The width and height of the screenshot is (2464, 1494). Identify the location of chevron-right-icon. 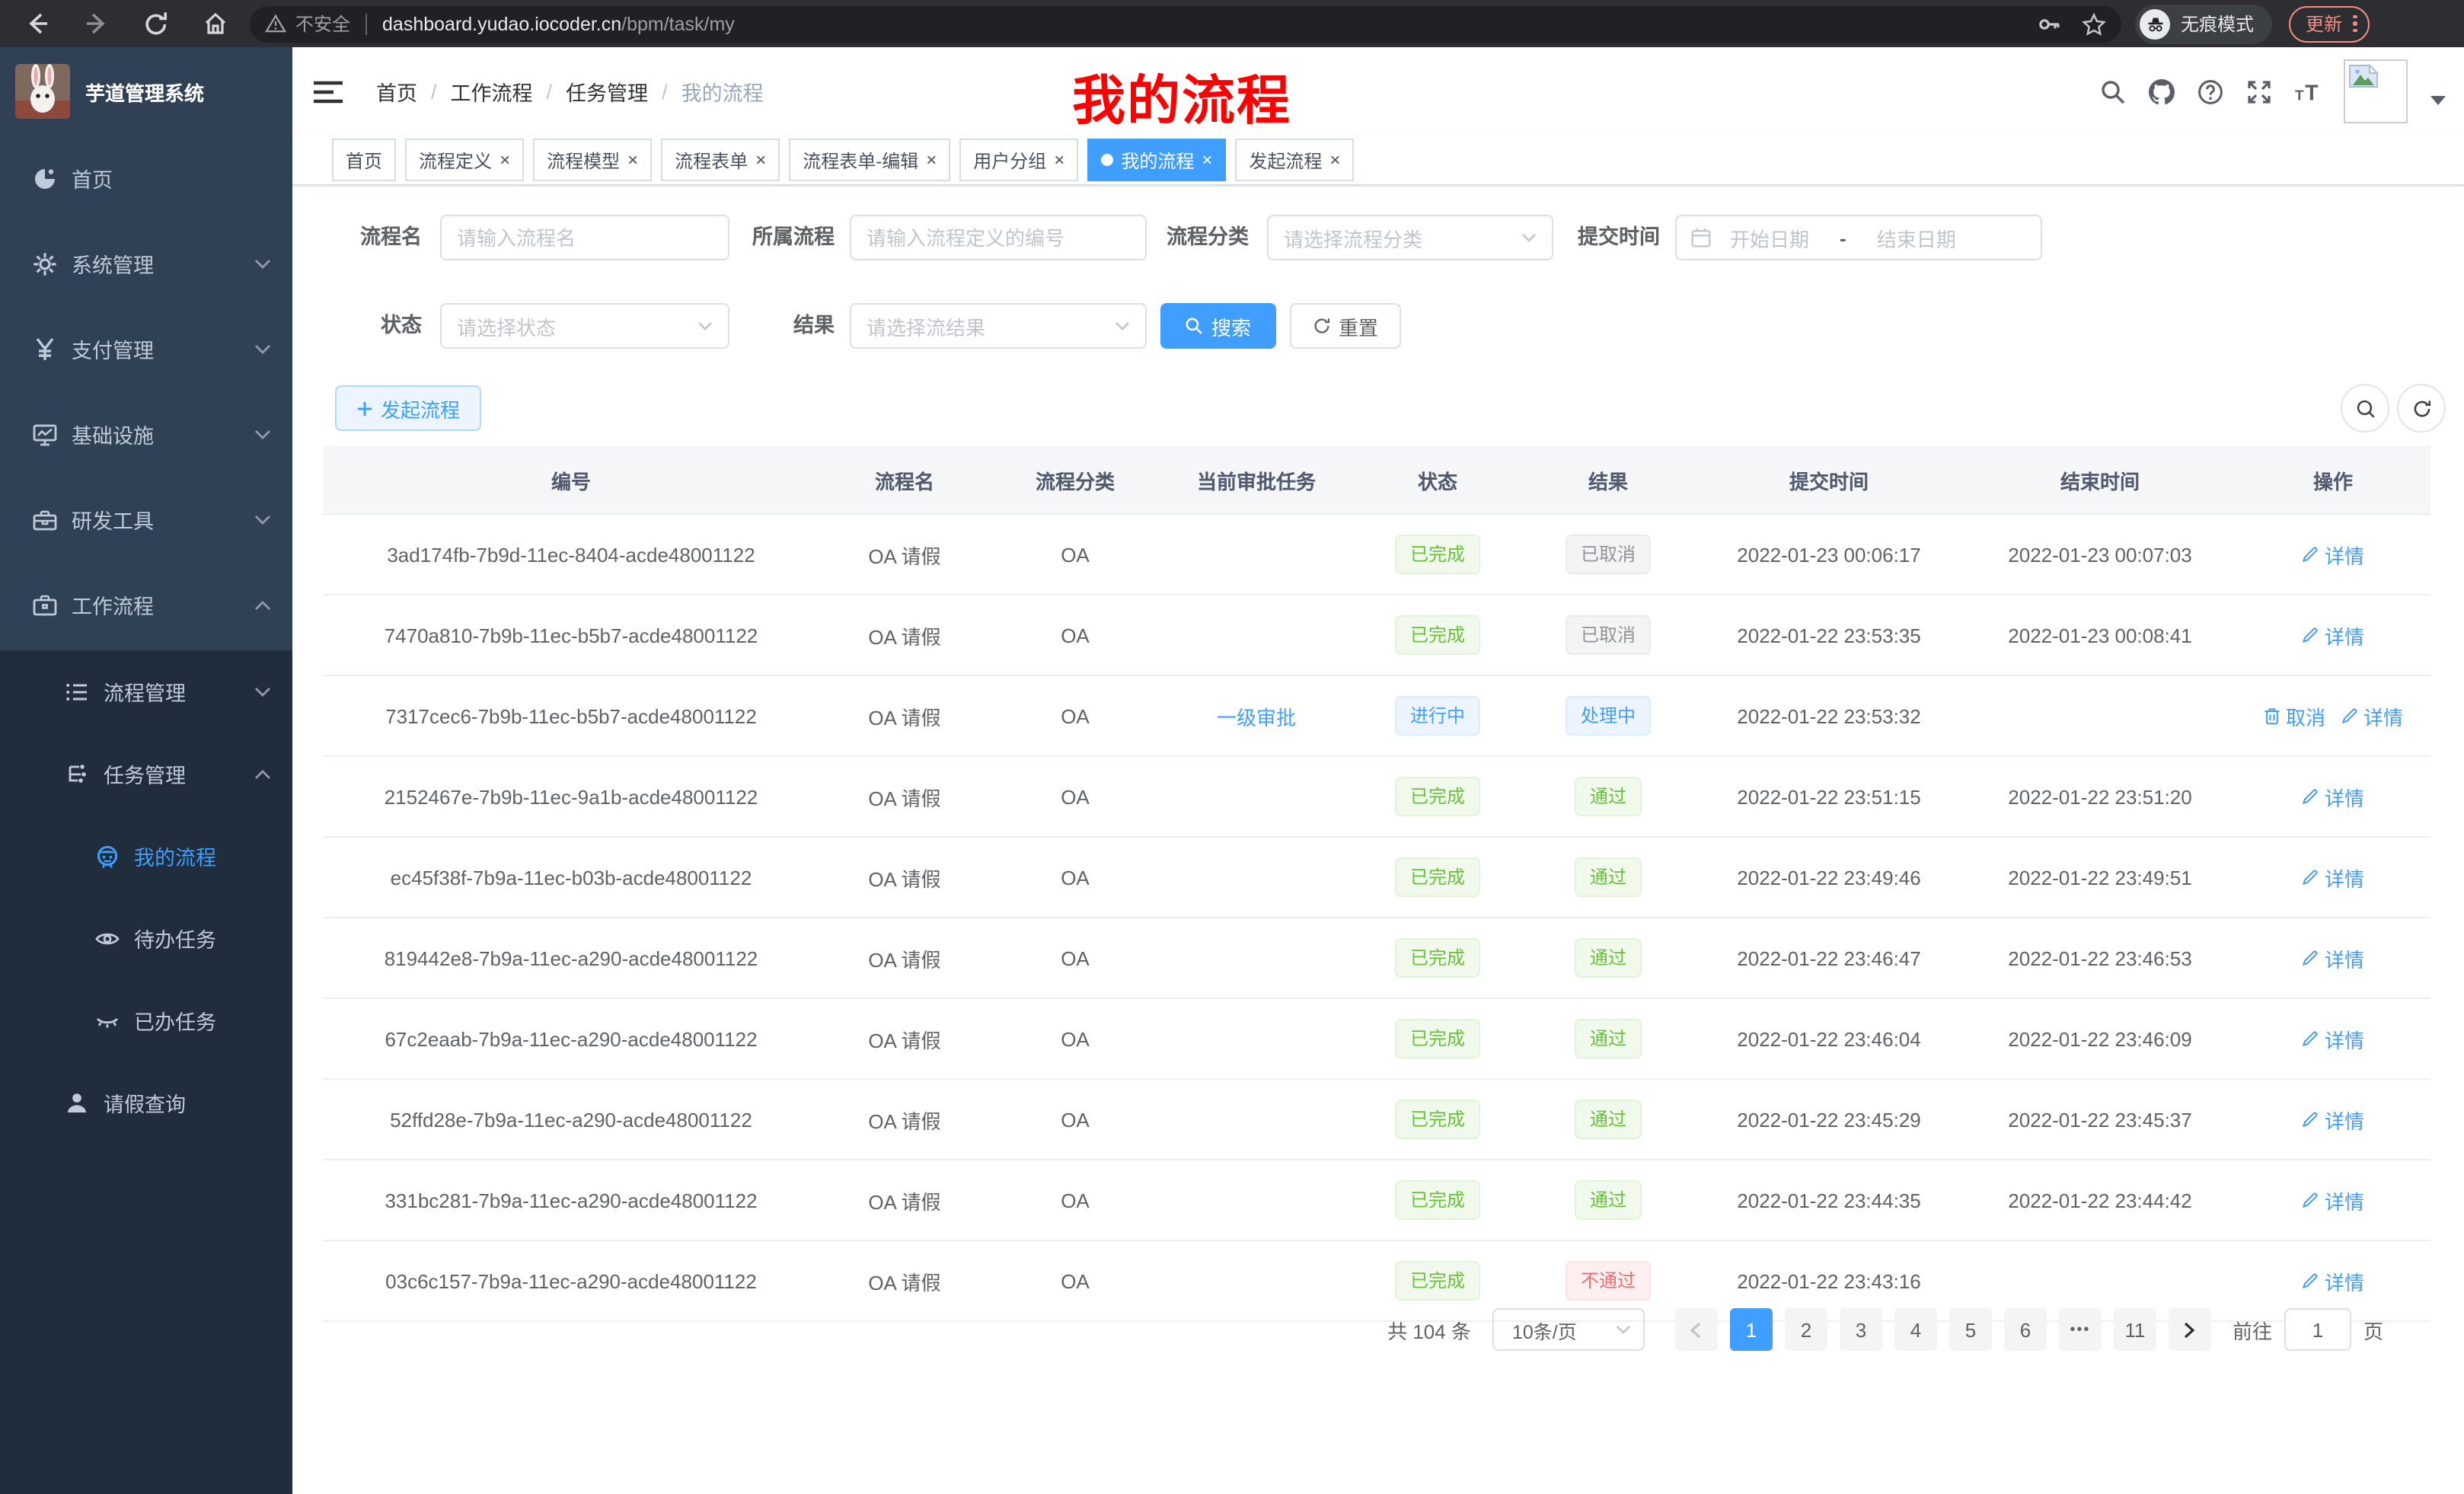
(2190, 1329).